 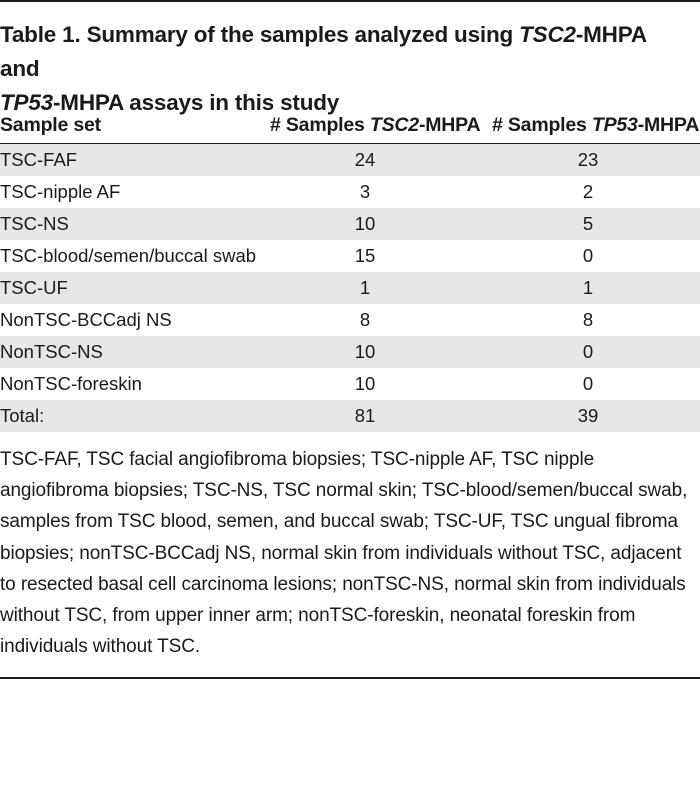 I want to click on header-tp53-suffix: -MHPA, so click(x=668, y=125).